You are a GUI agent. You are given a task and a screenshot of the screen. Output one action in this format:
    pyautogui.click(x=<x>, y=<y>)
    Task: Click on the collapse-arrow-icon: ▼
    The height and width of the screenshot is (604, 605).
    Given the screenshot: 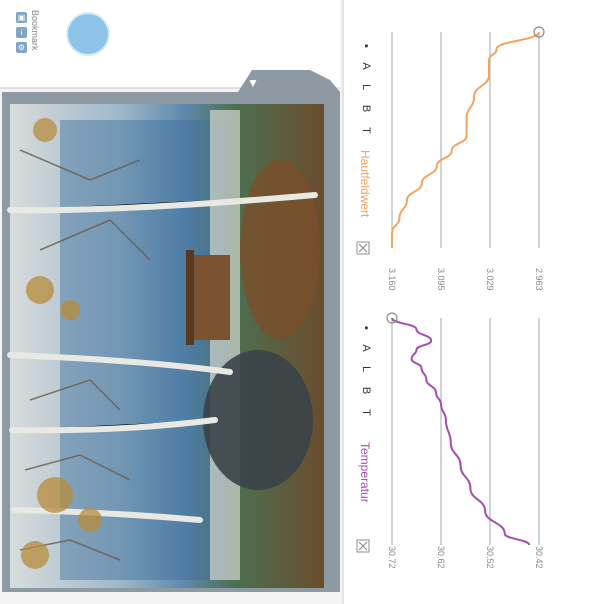 What is the action you would take?
    pyautogui.click(x=253, y=83)
    